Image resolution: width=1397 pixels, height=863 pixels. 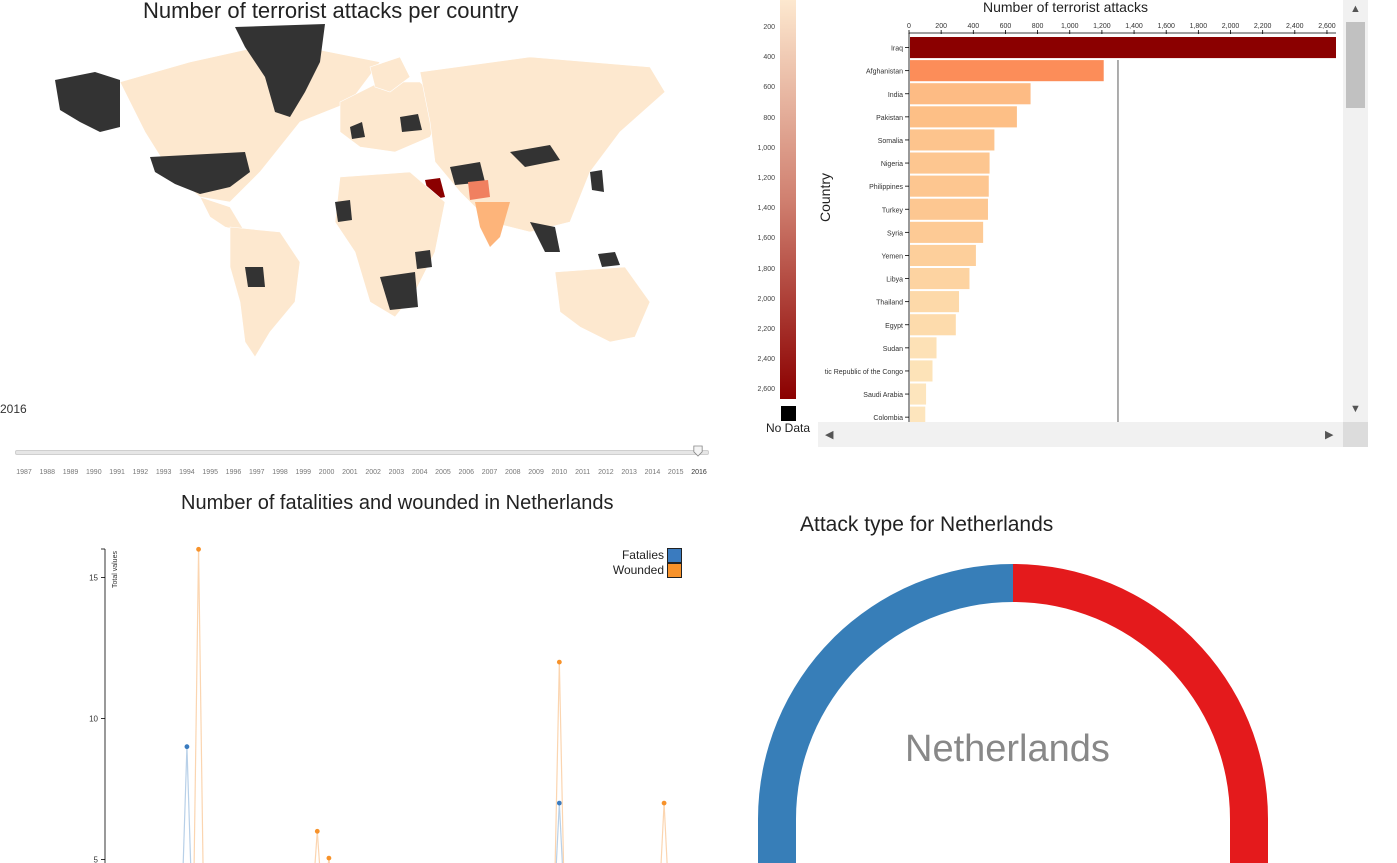 What do you see at coordinates (893, 349) in the screenshot?
I see `bar-category-label: Sudan` at bounding box center [893, 349].